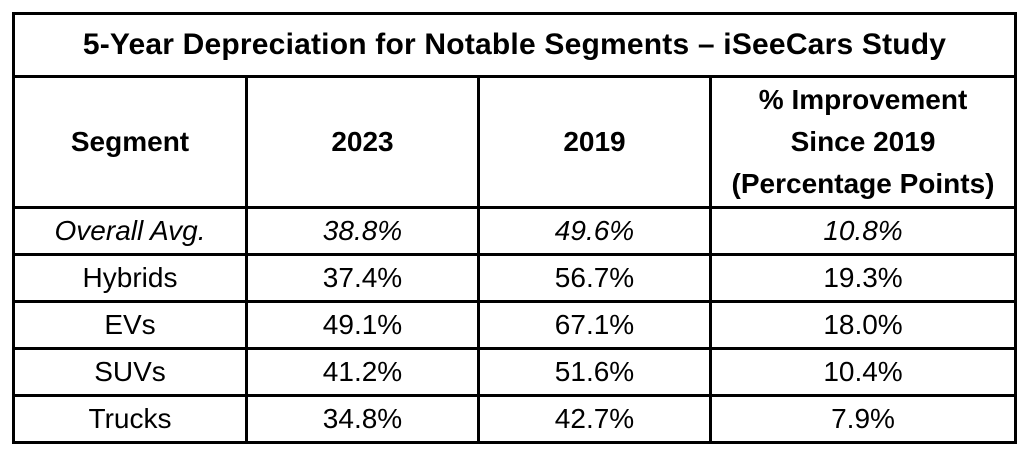  I want to click on table-row-evs: EVs 49.1% 67.1% 18.0%, so click(515, 325).